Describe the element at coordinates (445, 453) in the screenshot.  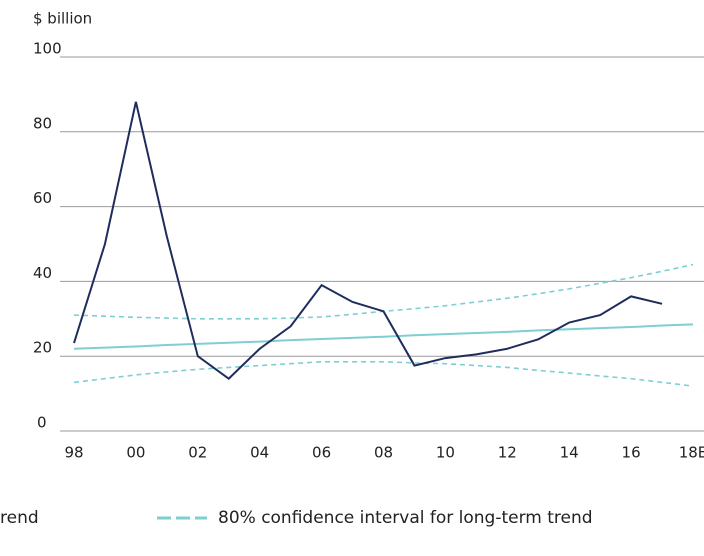
I see `x-tick-label: 10` at that location.